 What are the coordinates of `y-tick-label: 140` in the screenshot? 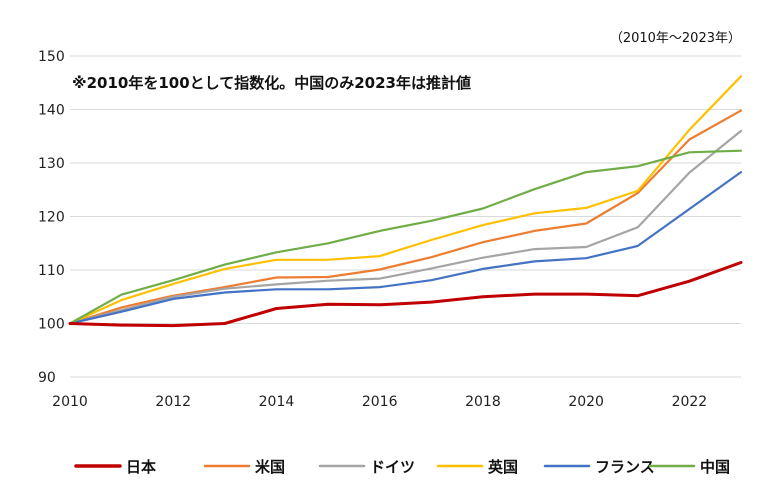 It's located at (51, 111).